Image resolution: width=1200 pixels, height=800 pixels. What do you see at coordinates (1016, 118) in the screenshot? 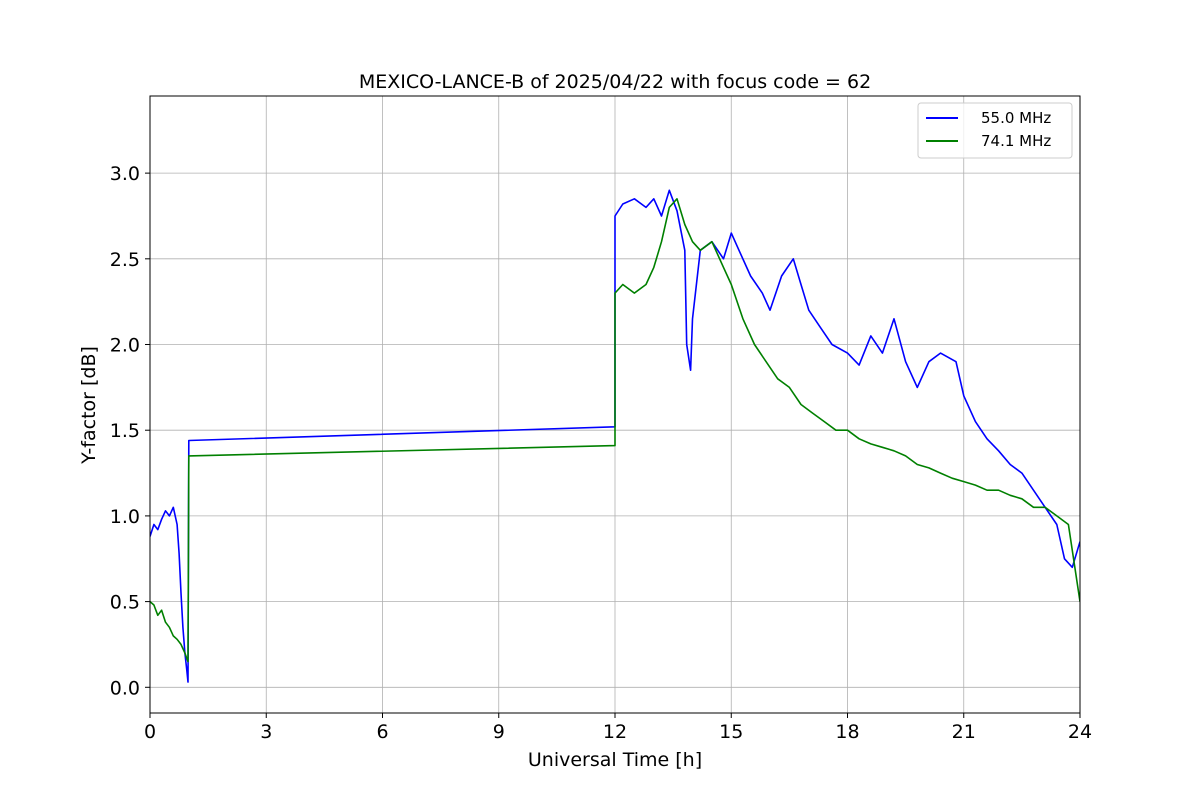
I see `legend-label-0: 55.0 MHz` at bounding box center [1016, 118].